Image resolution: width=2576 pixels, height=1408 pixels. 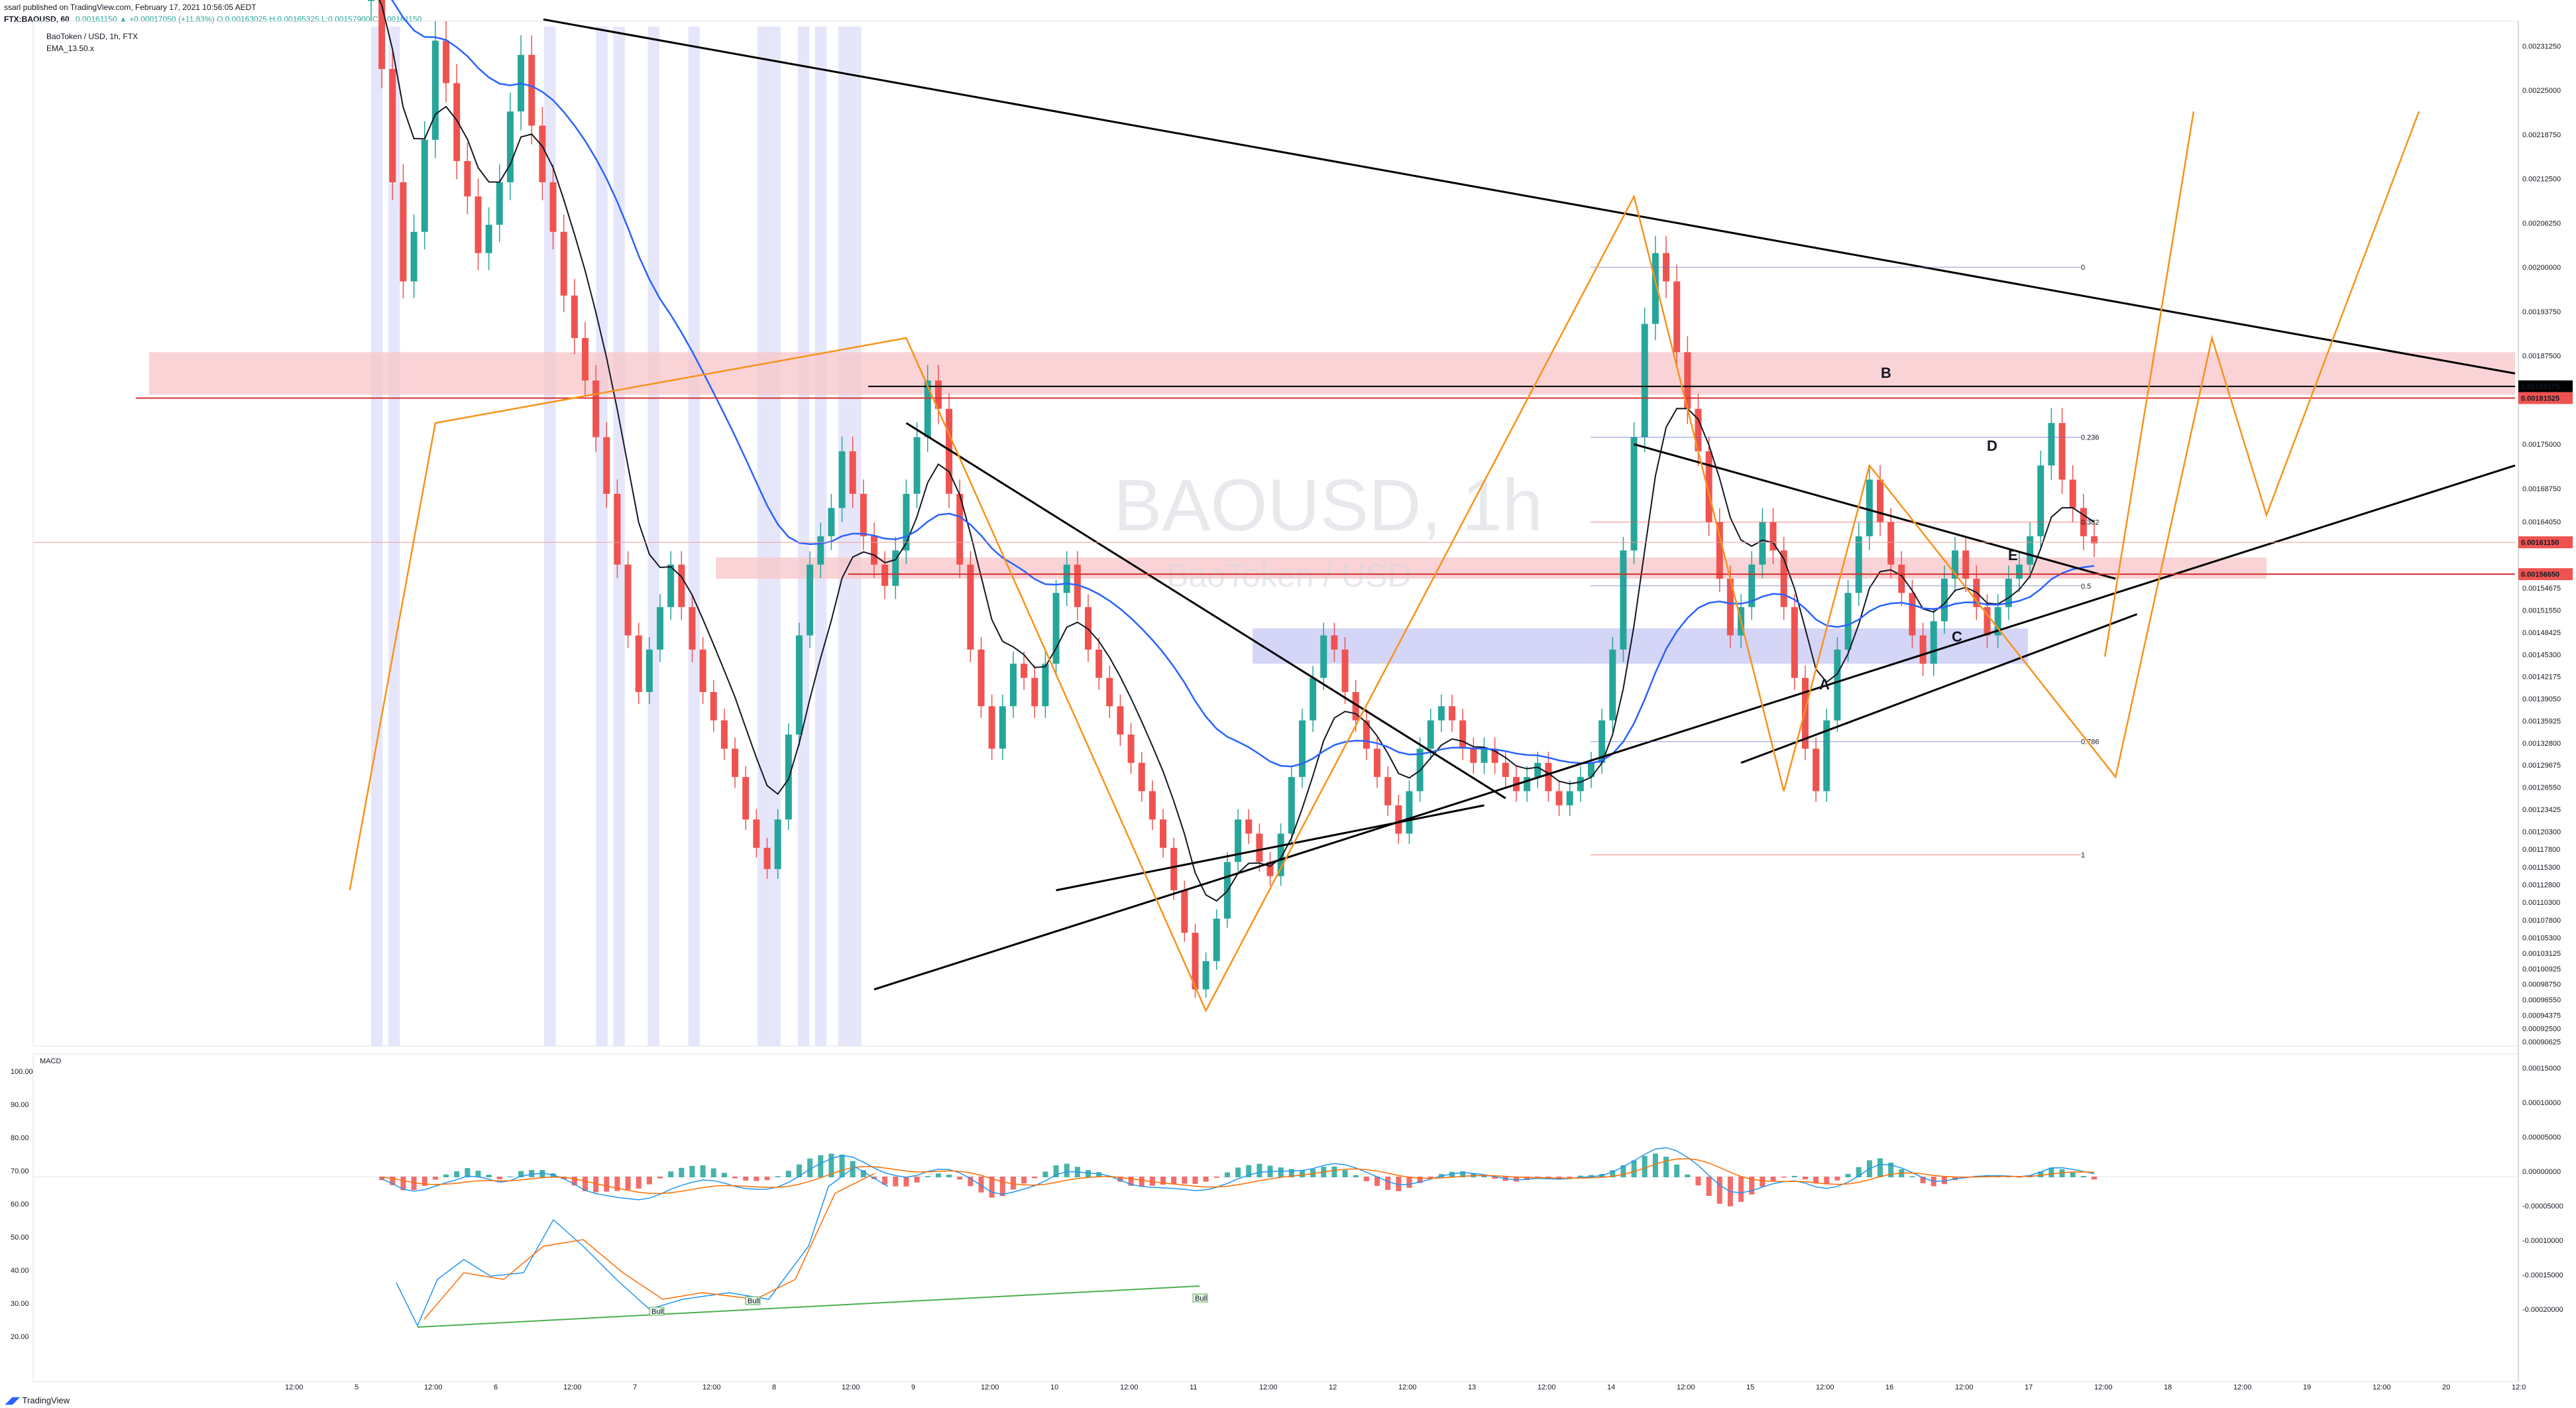 I want to click on oscillator-line, so click(x=642, y=1246).